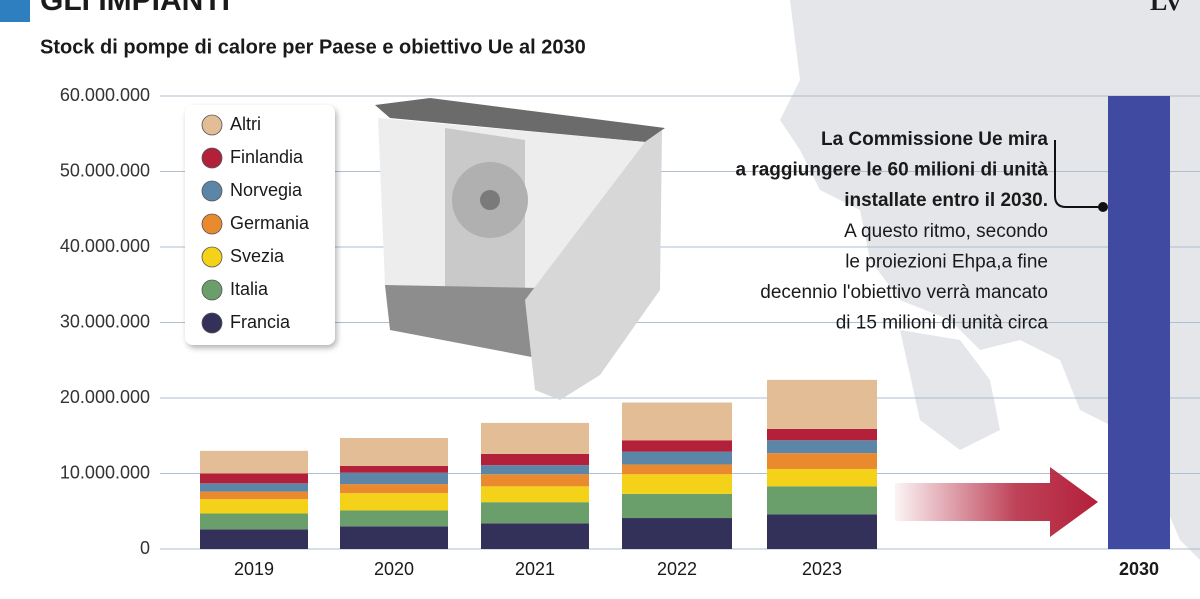 The height and width of the screenshot is (599, 1200). Describe the element at coordinates (904, 292) in the screenshot. I see `annotation-text: decennio l'obiettivo verrà mancato` at that location.